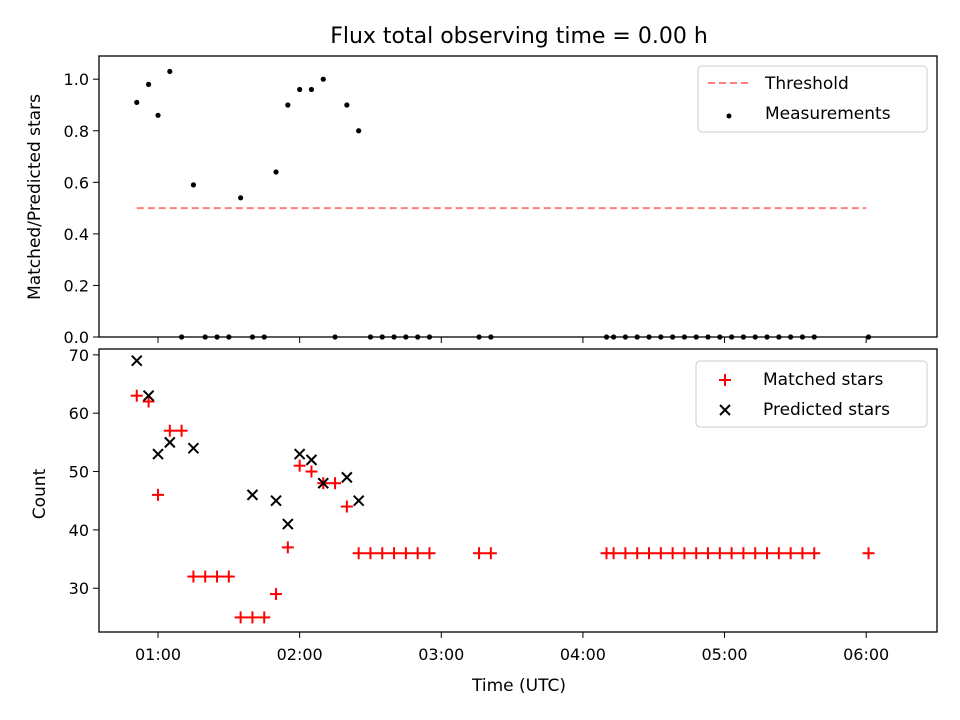  What do you see at coordinates (826, 410) in the screenshot?
I see `legend-predicted-label: Predicted stars` at bounding box center [826, 410].